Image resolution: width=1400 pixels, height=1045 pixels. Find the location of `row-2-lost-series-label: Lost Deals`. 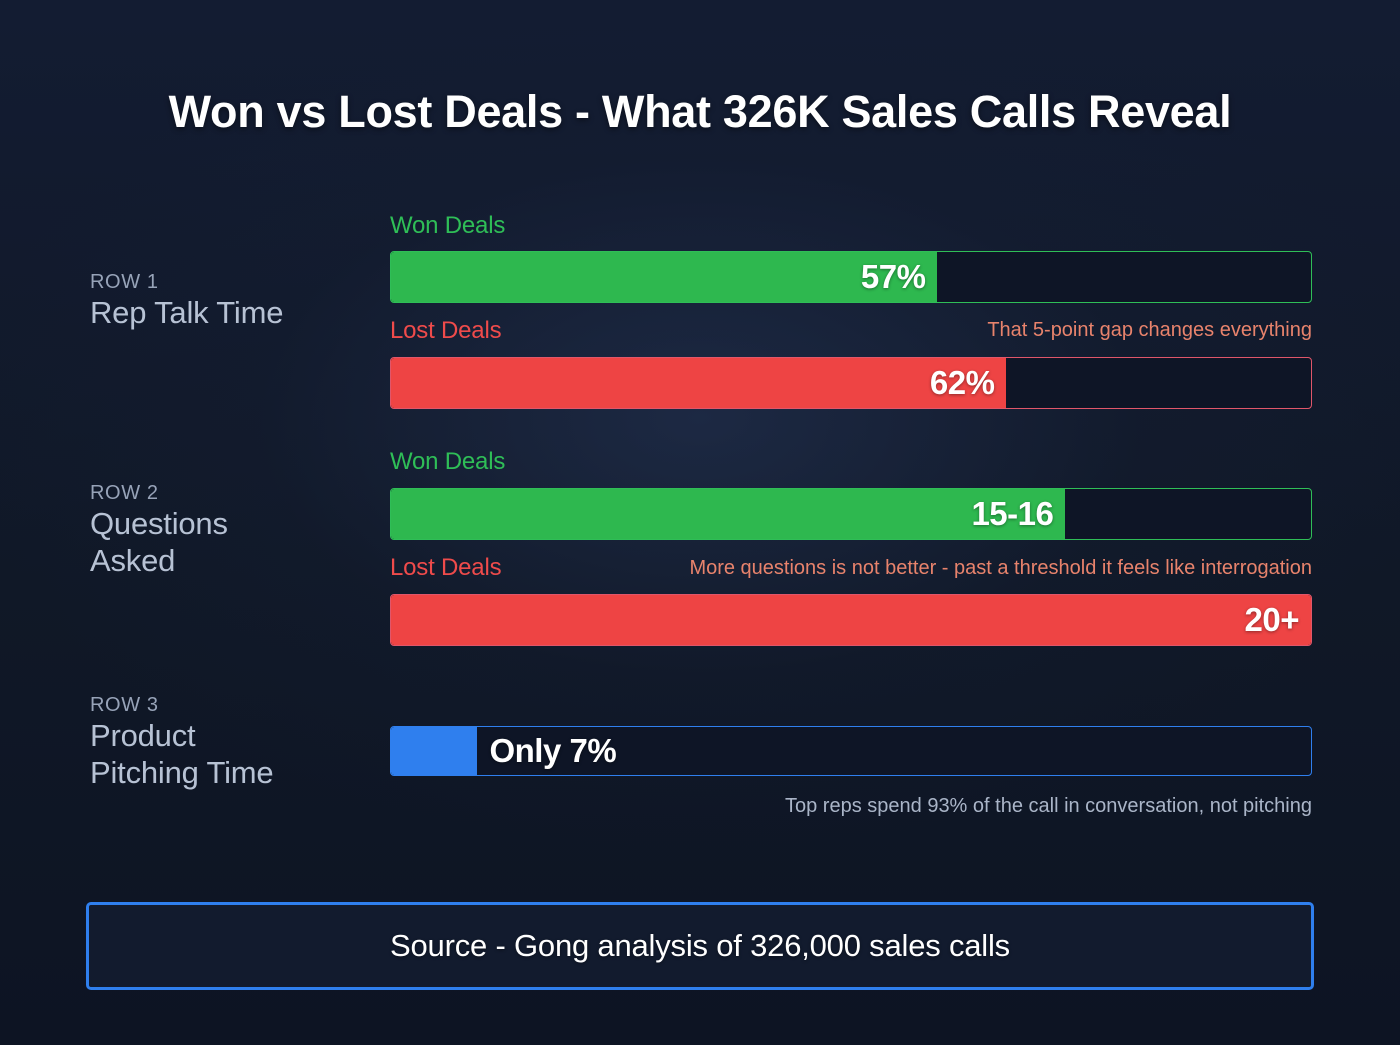

row-2-lost-series-label: Lost Deals is located at coordinates (446, 567).